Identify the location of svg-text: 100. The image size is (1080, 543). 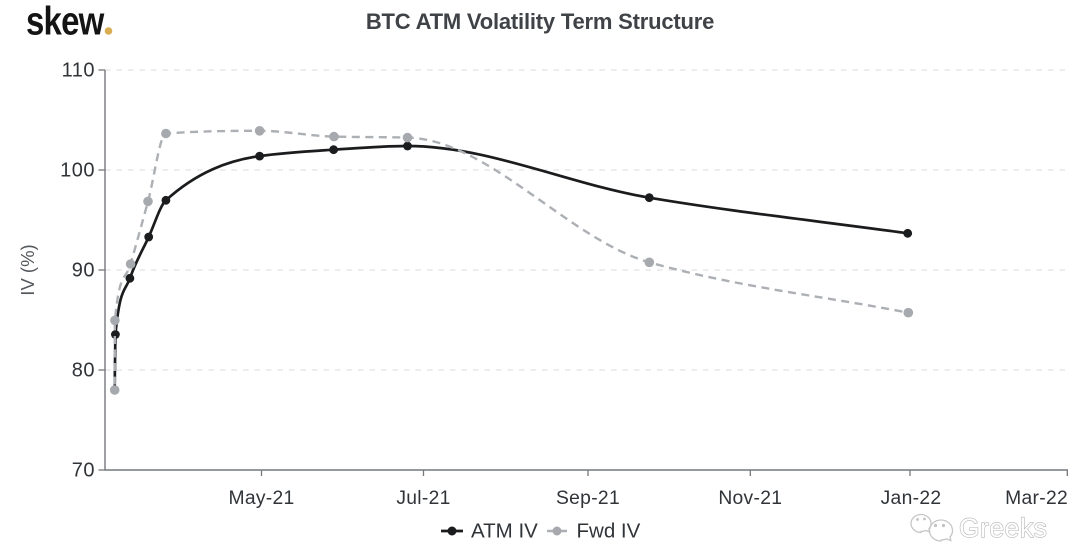
(77, 170).